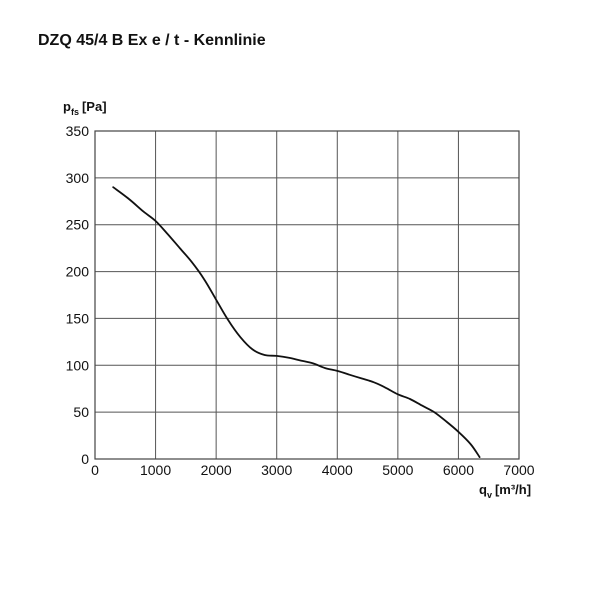  I want to click on x-axis-label-unit: [m³/h], so click(513, 489).